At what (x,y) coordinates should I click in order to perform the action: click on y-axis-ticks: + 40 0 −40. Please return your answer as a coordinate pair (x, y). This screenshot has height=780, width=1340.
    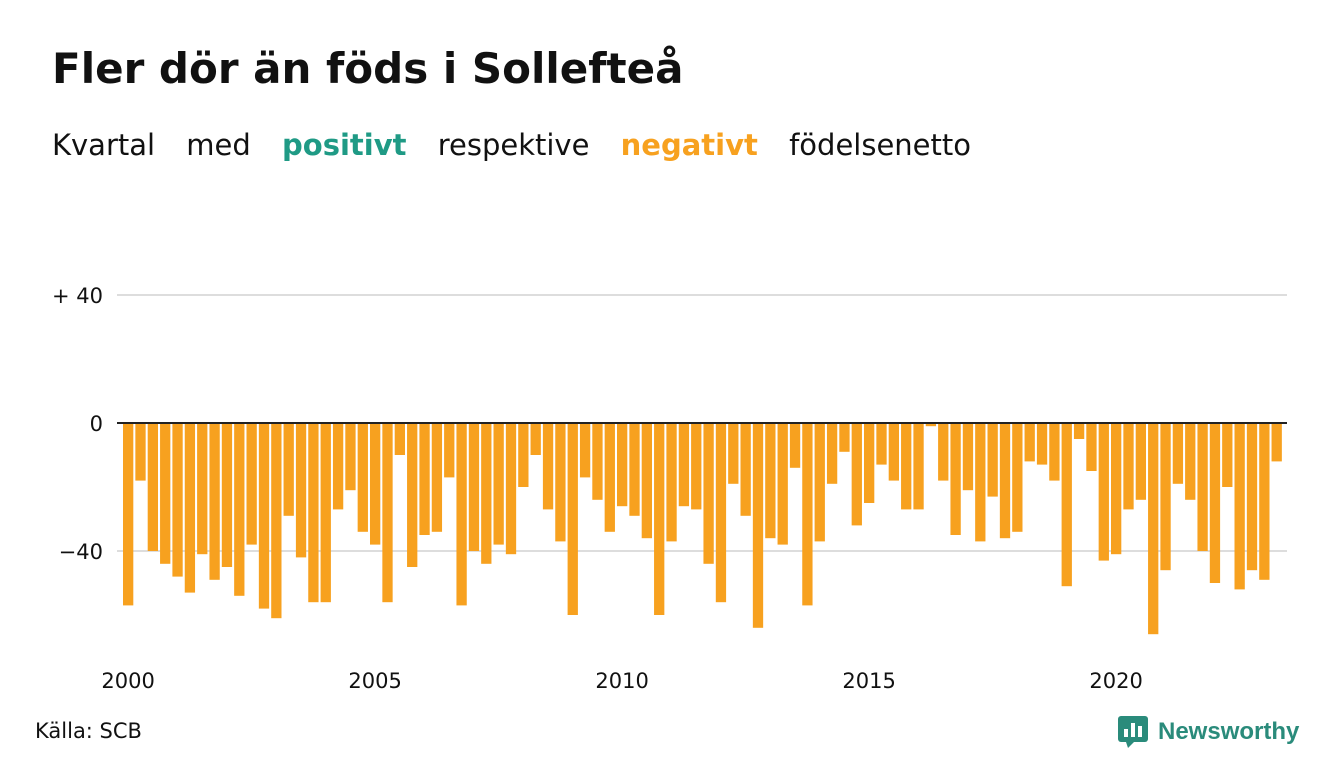
    Looking at the image, I should click on (77, 424).